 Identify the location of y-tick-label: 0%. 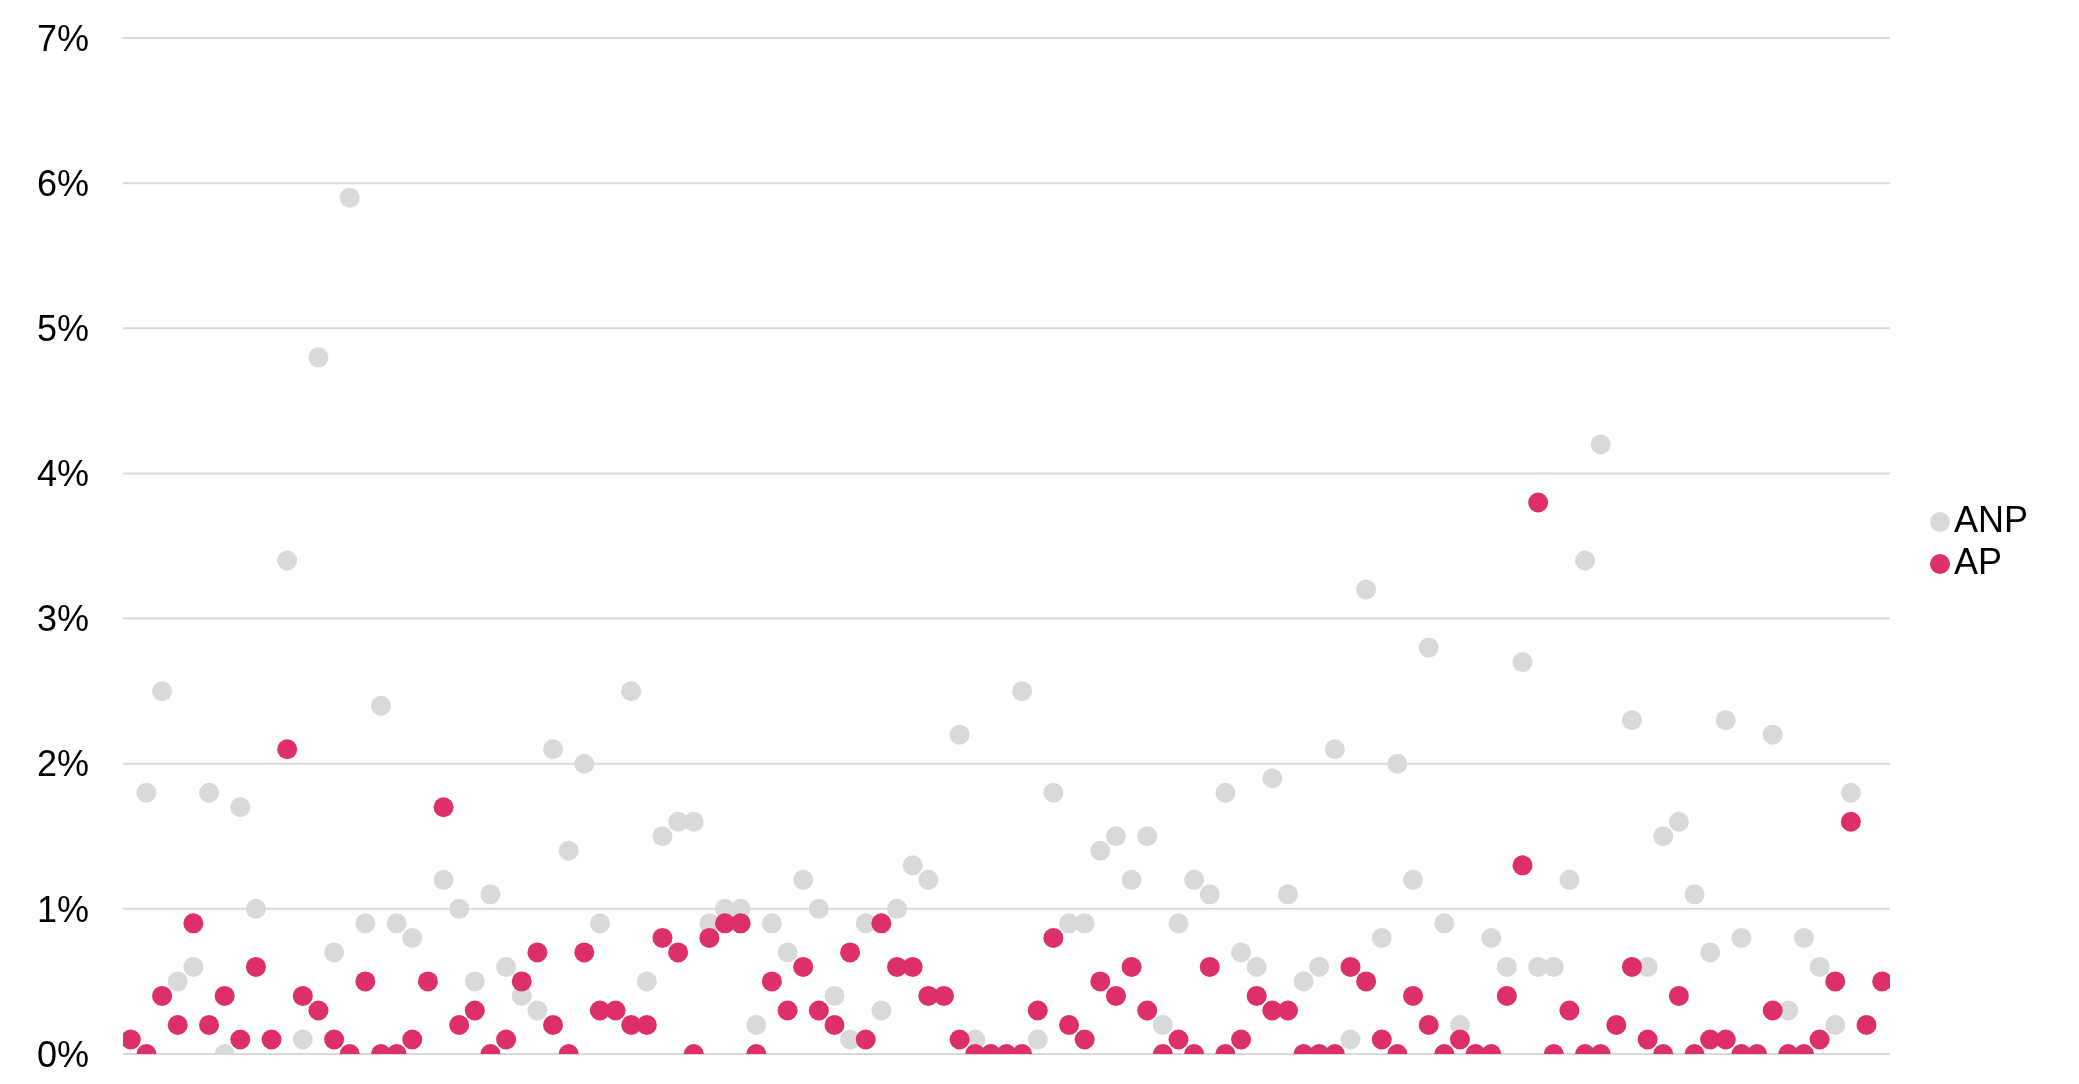
(62, 1054).